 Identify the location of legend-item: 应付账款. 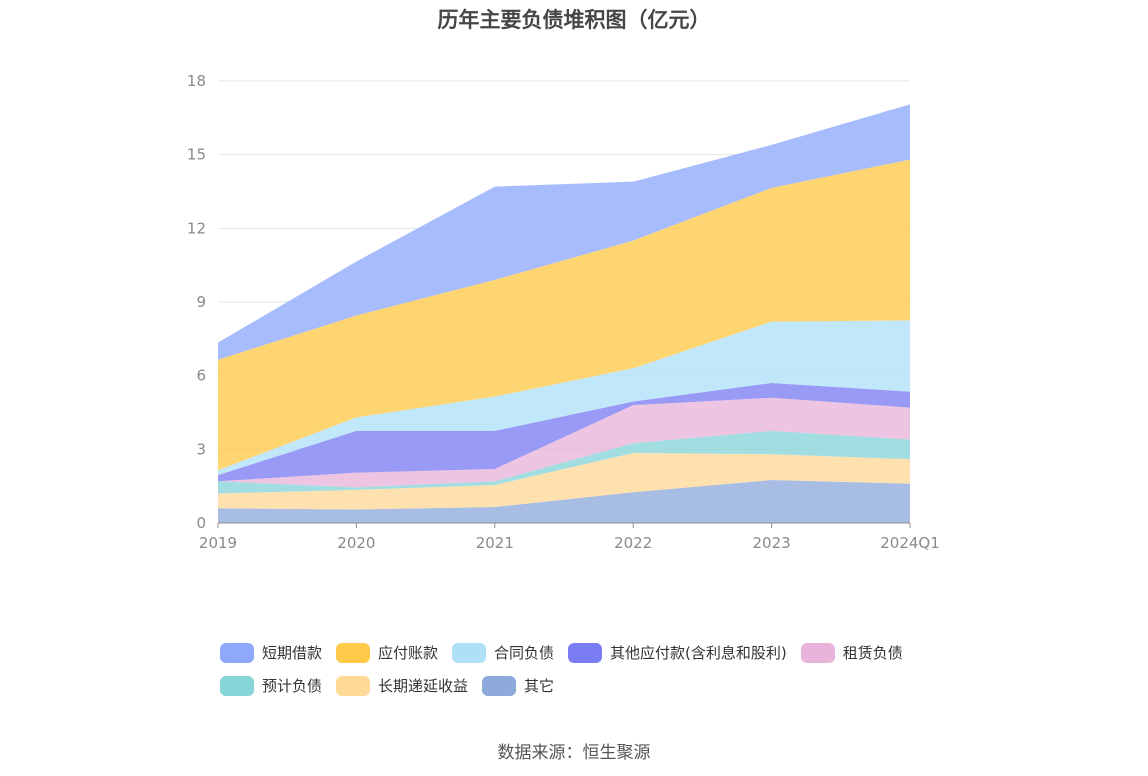
(387, 652).